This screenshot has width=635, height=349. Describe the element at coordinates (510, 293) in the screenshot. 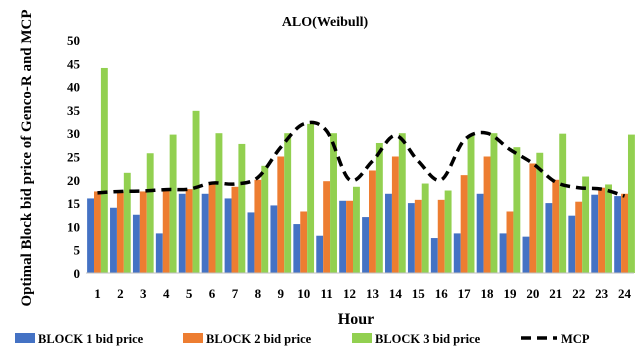

I see `x-tick-label: 19` at that location.